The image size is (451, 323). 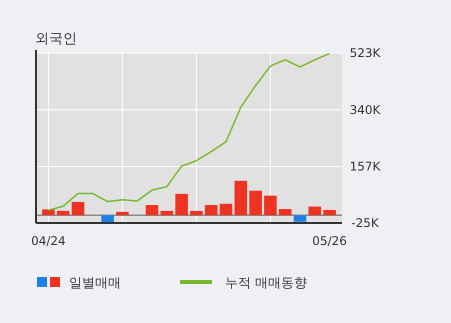 I want to click on y-tick-label: 523K, so click(x=366, y=53).